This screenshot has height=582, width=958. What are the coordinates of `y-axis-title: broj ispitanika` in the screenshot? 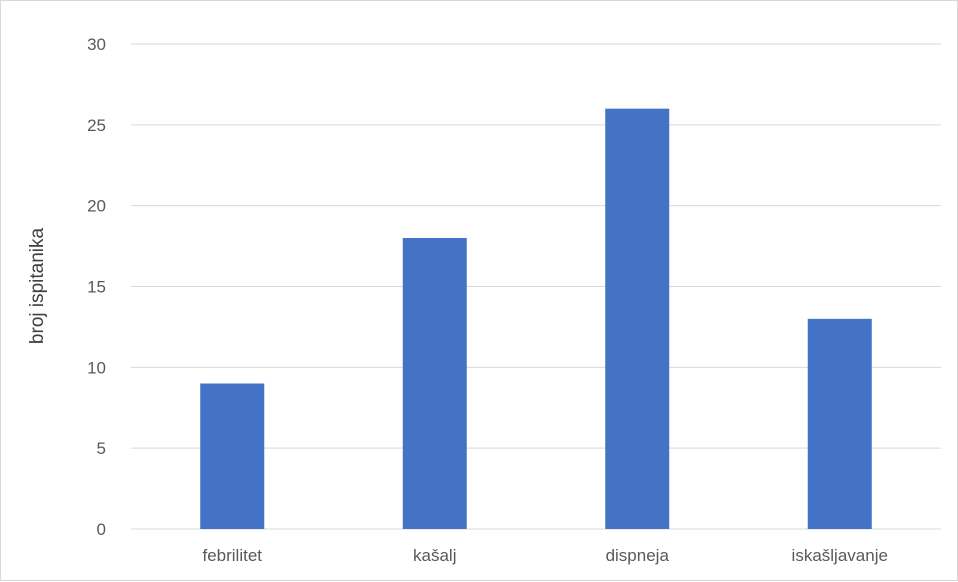 It's located at (37, 285).